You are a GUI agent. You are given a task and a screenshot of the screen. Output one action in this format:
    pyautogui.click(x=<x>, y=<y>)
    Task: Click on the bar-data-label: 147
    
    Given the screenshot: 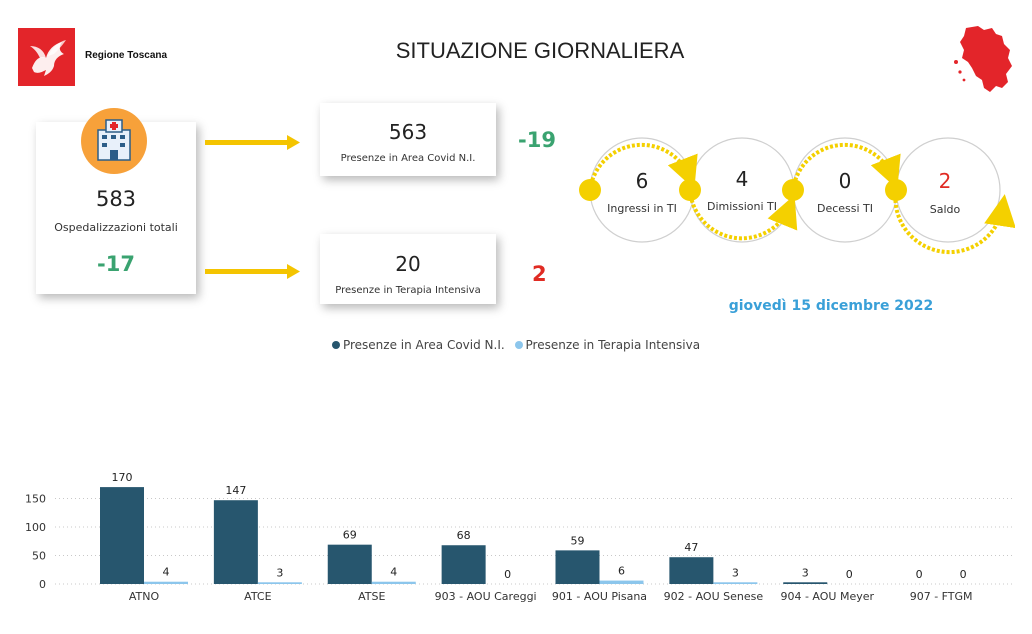 What is the action you would take?
    pyautogui.click(x=235, y=490)
    